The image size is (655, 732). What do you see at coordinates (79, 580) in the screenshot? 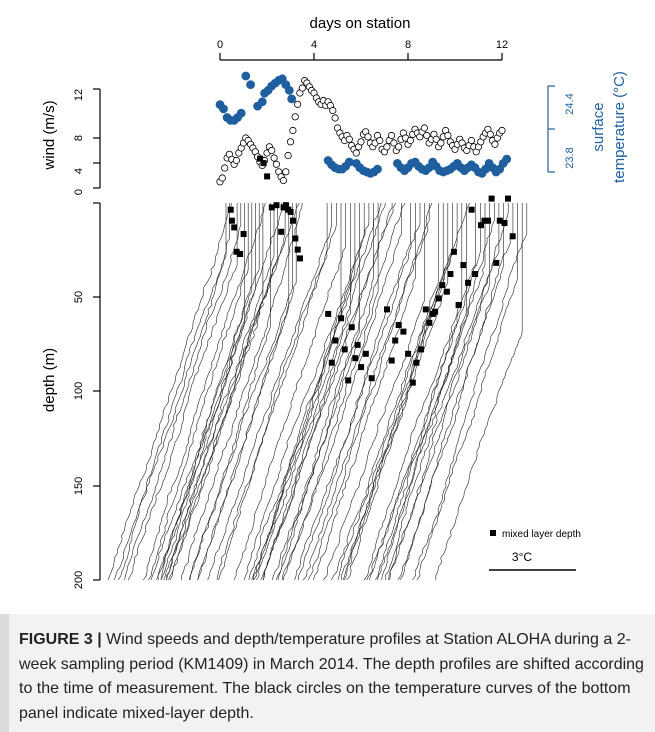
I see `depth-tick-200: 200` at bounding box center [79, 580].